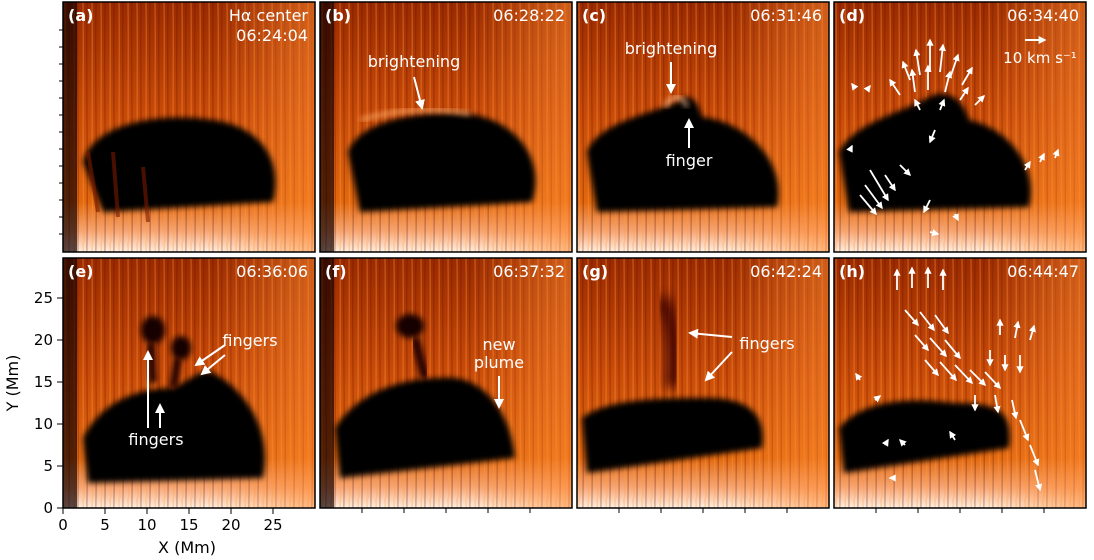 This screenshot has width=1094, height=560. I want to click on panel-time: 06:31:46, so click(786, 15).